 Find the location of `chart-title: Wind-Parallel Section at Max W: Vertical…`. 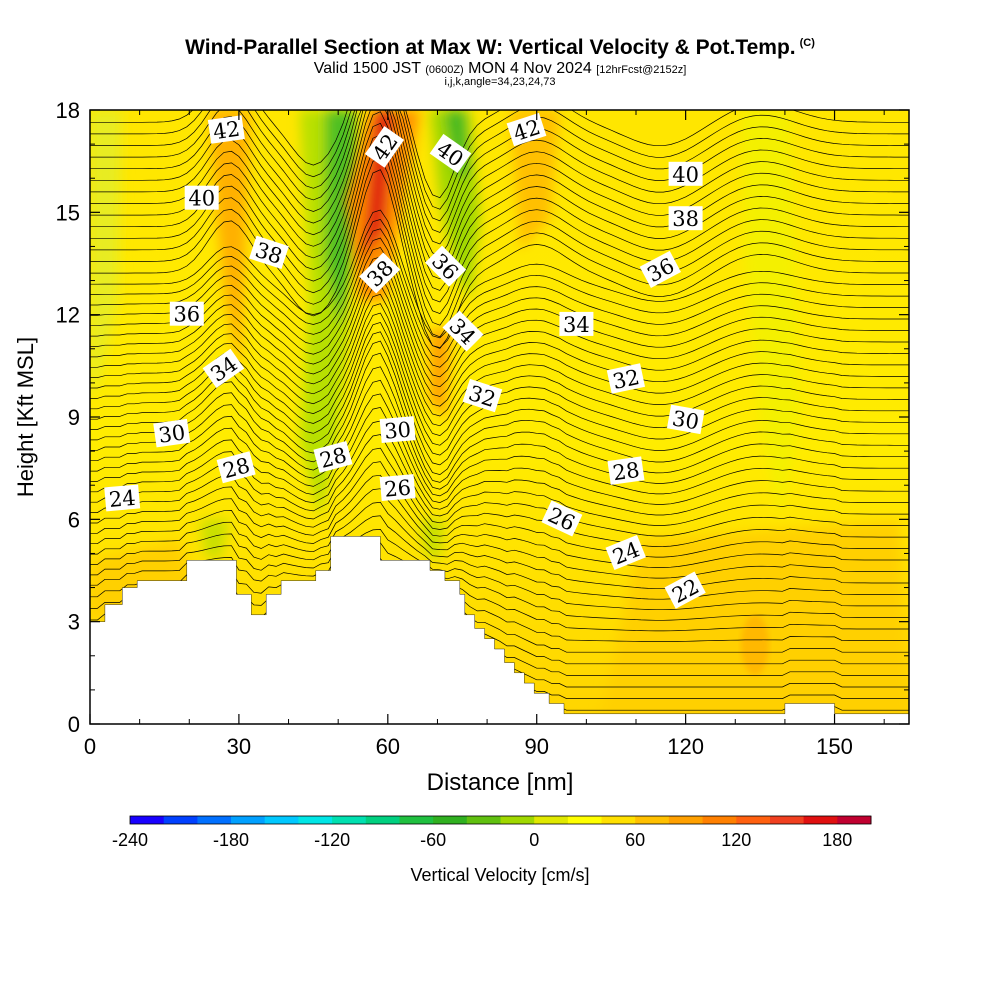

chart-title: Wind-Parallel Section at Max W: Vertical… is located at coordinates (500, 48).